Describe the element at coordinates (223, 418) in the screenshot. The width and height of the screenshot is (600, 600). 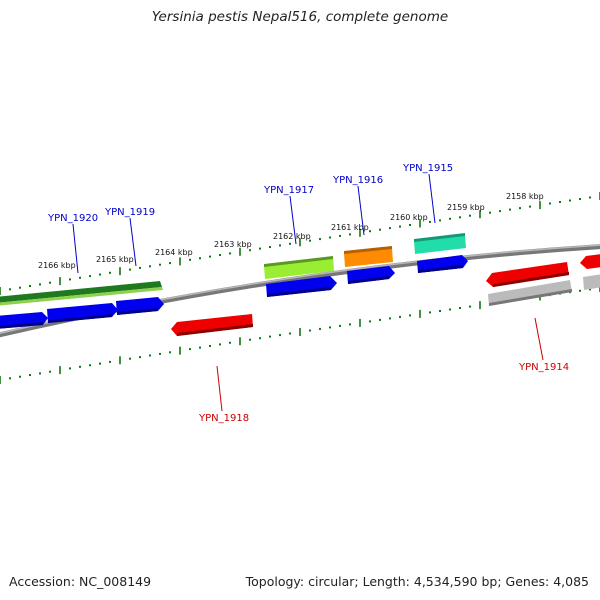
I see `gene-label-ypn-1918: YPN_1918` at that location.